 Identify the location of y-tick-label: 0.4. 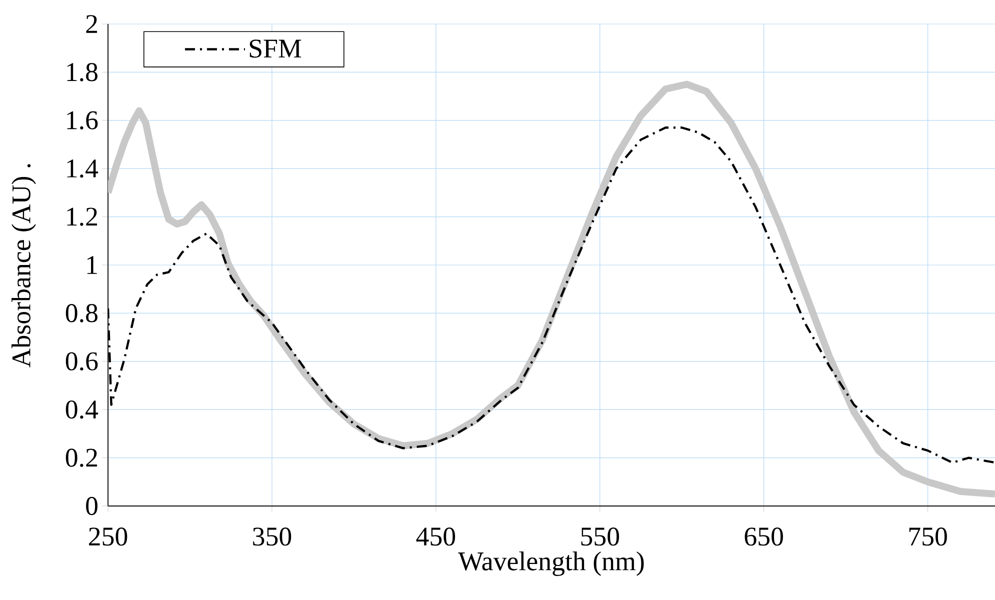
(82, 409).